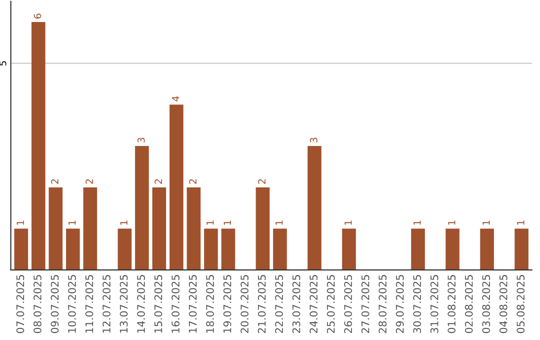 This screenshot has width=540, height=340. I want to click on x-tick-label: 11.07.2025, so click(89, 304).